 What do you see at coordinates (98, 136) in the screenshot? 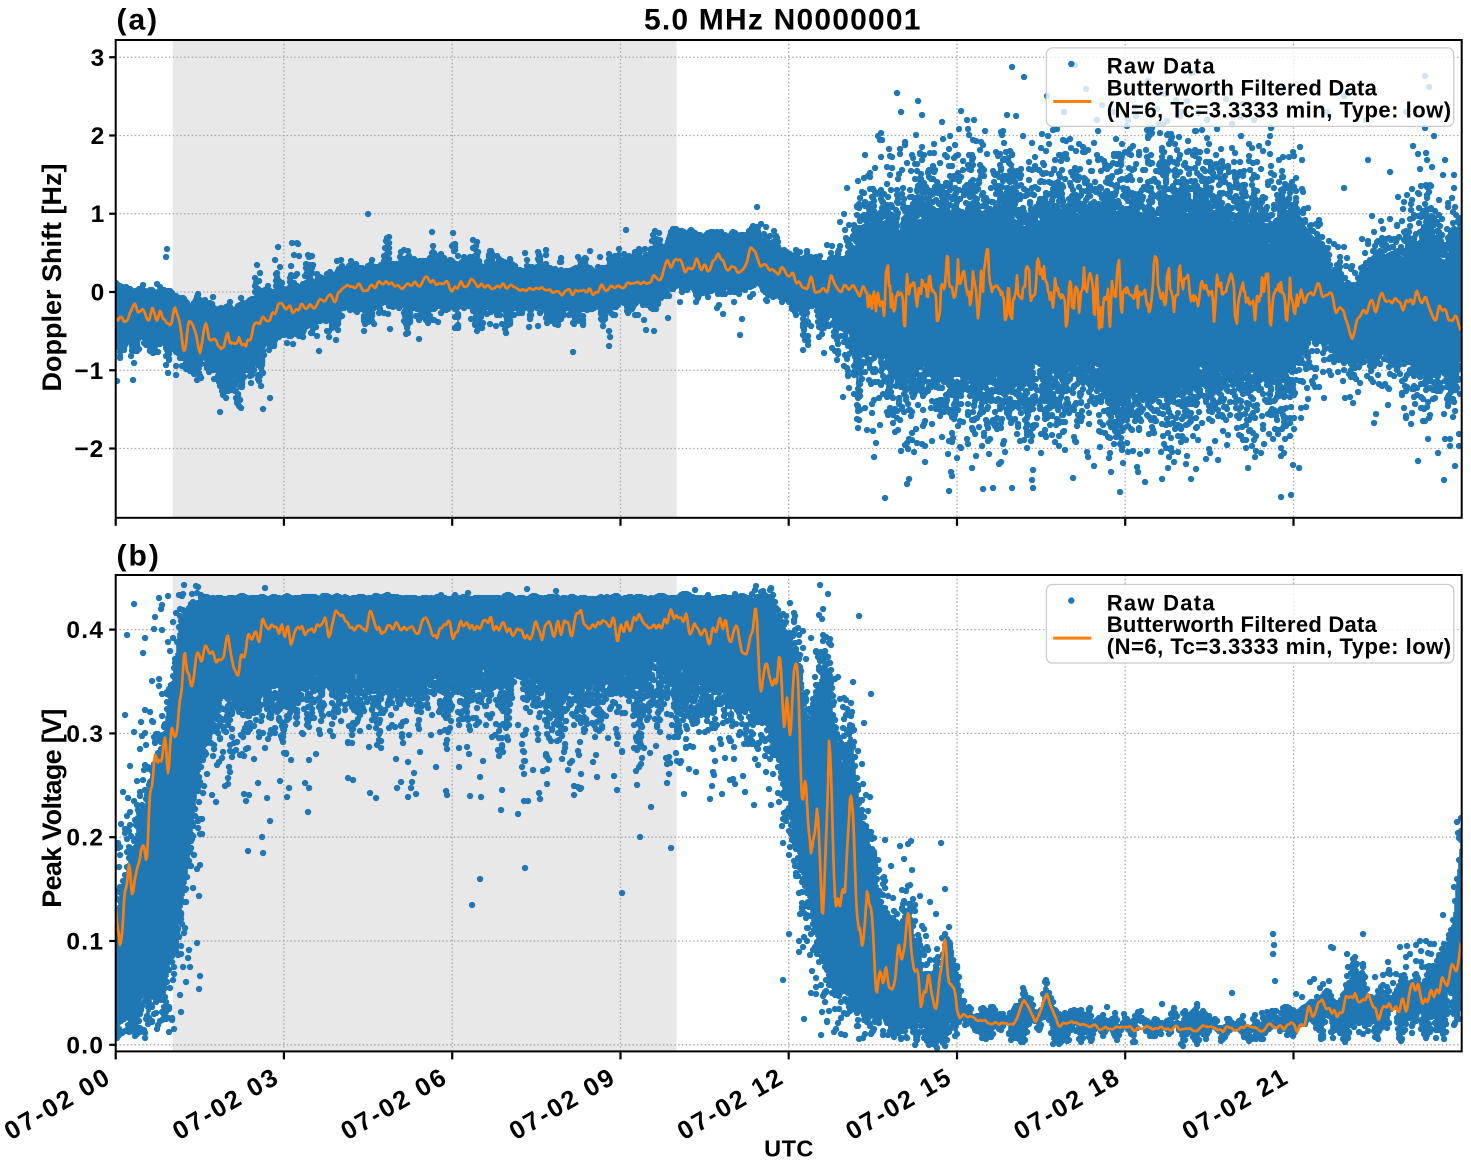
I see `svg-text: 2` at bounding box center [98, 136].